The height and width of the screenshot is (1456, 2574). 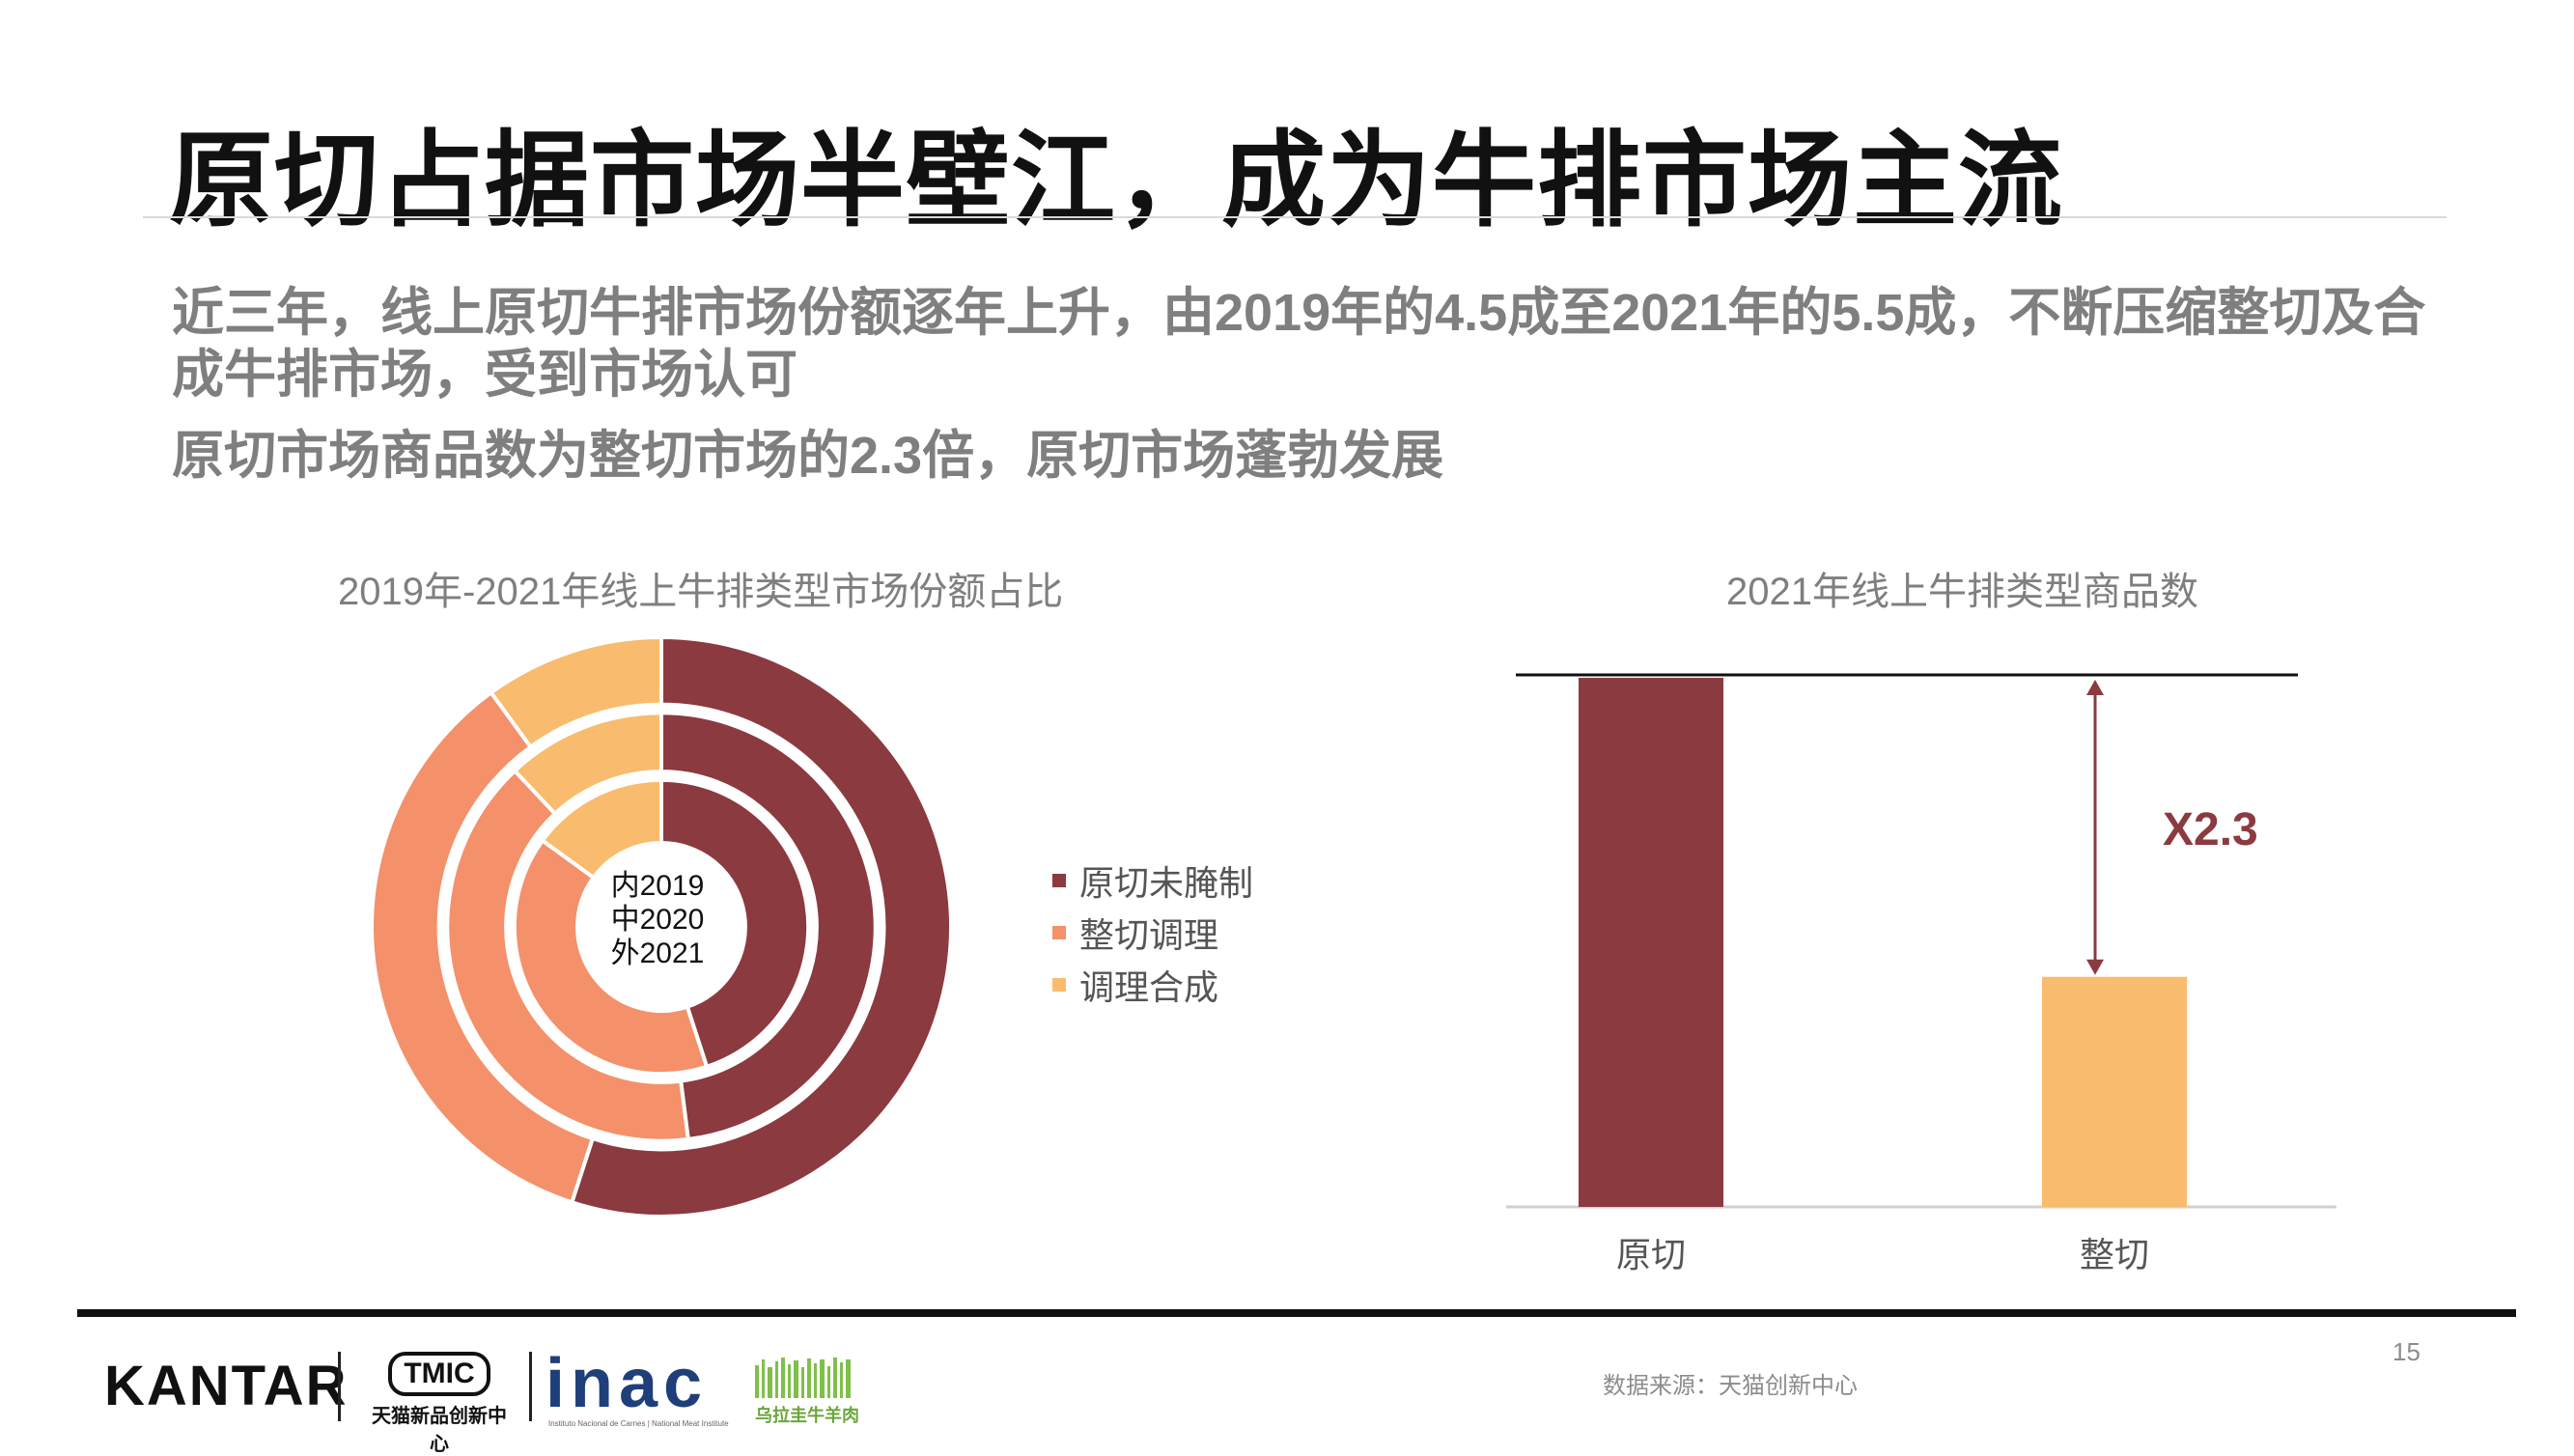 What do you see at coordinates (1149, 987) in the screenshot?
I see `legend-label-tiaoli: 调理合成` at bounding box center [1149, 987].